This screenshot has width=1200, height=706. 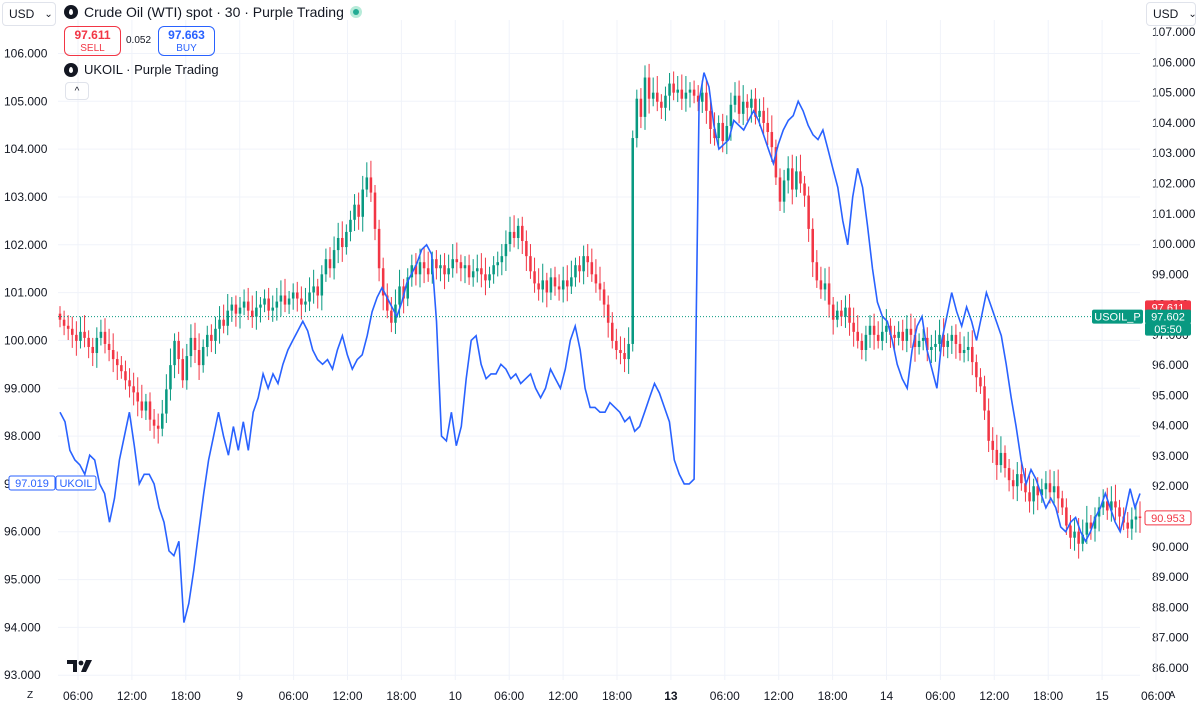 What do you see at coordinates (186, 48) in the screenshot?
I see `buy-label: BUY` at bounding box center [186, 48].